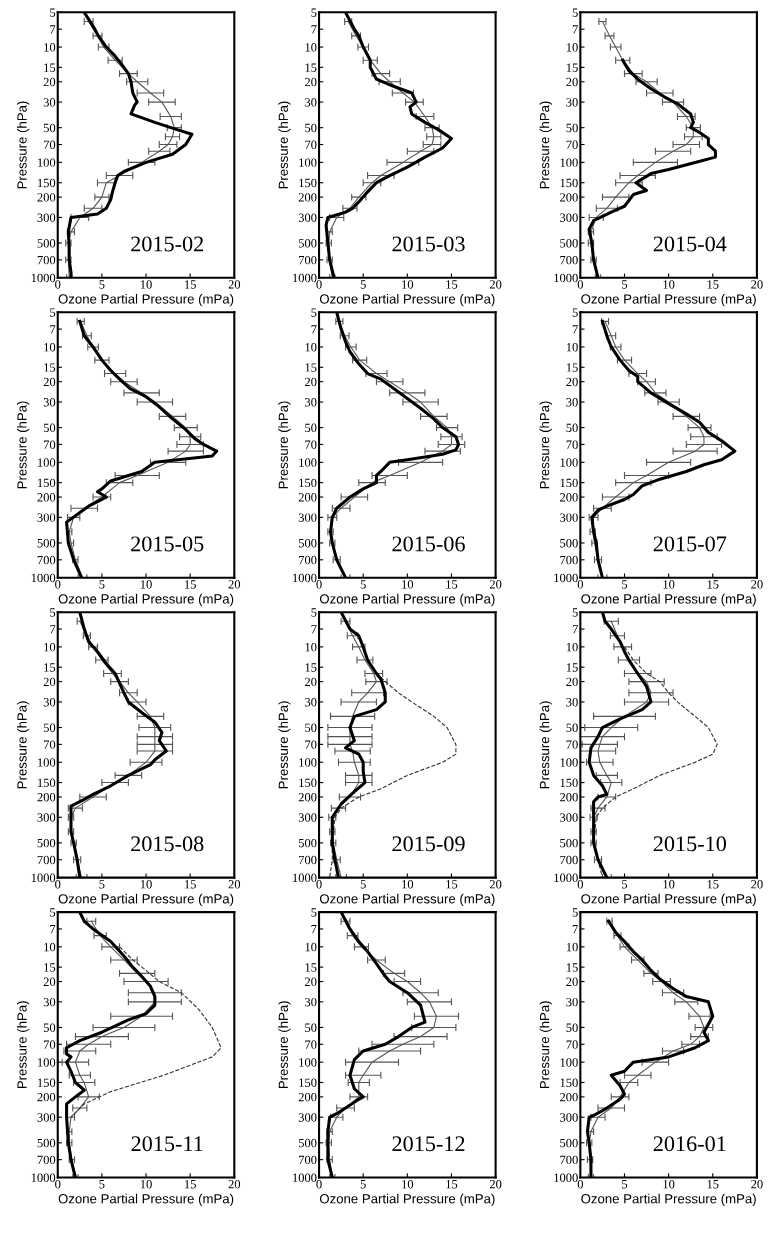 The height and width of the screenshot is (1233, 770). I want to click on annotation: 2015-12, so click(428, 1144).